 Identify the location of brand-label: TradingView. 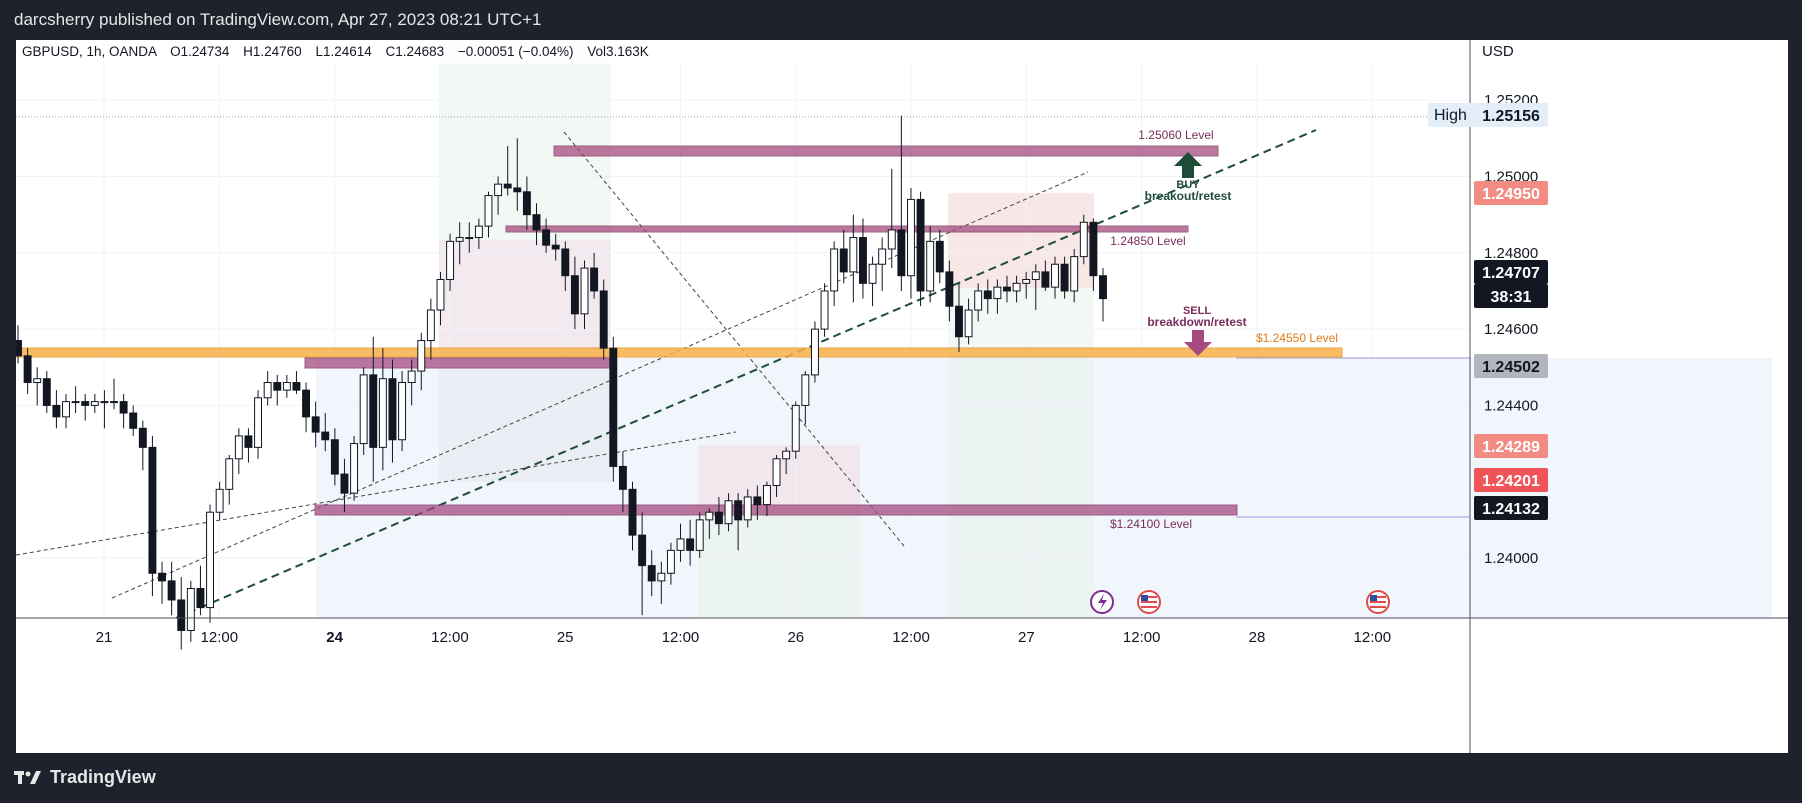
(103, 777).